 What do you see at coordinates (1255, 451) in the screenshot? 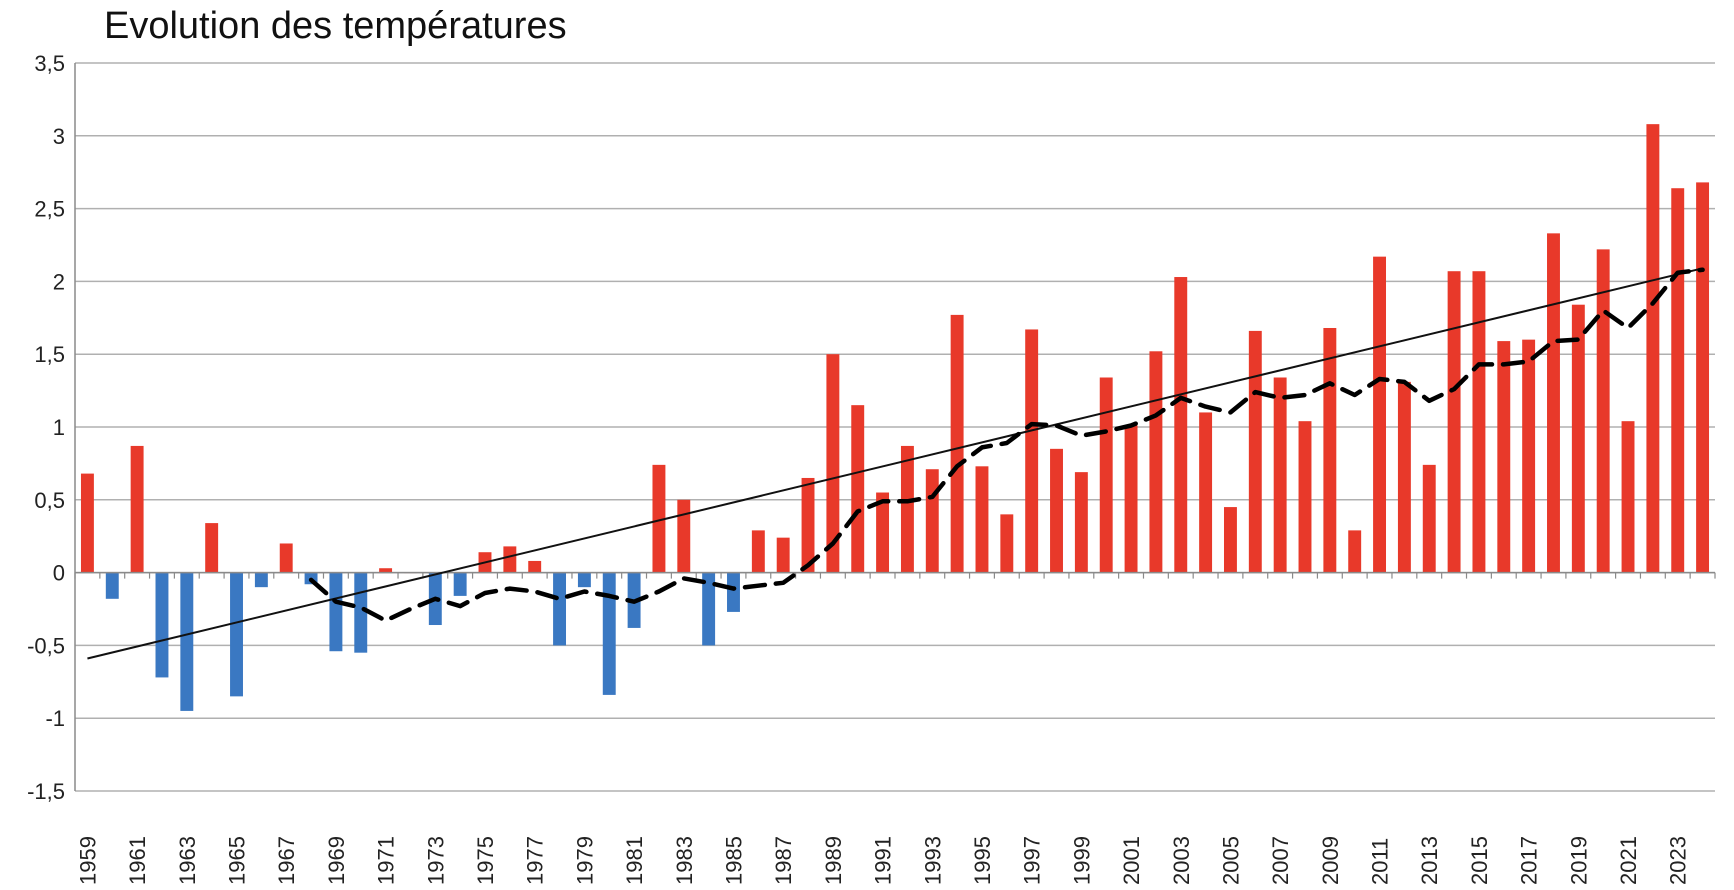
I see `bar-2006` at bounding box center [1255, 451].